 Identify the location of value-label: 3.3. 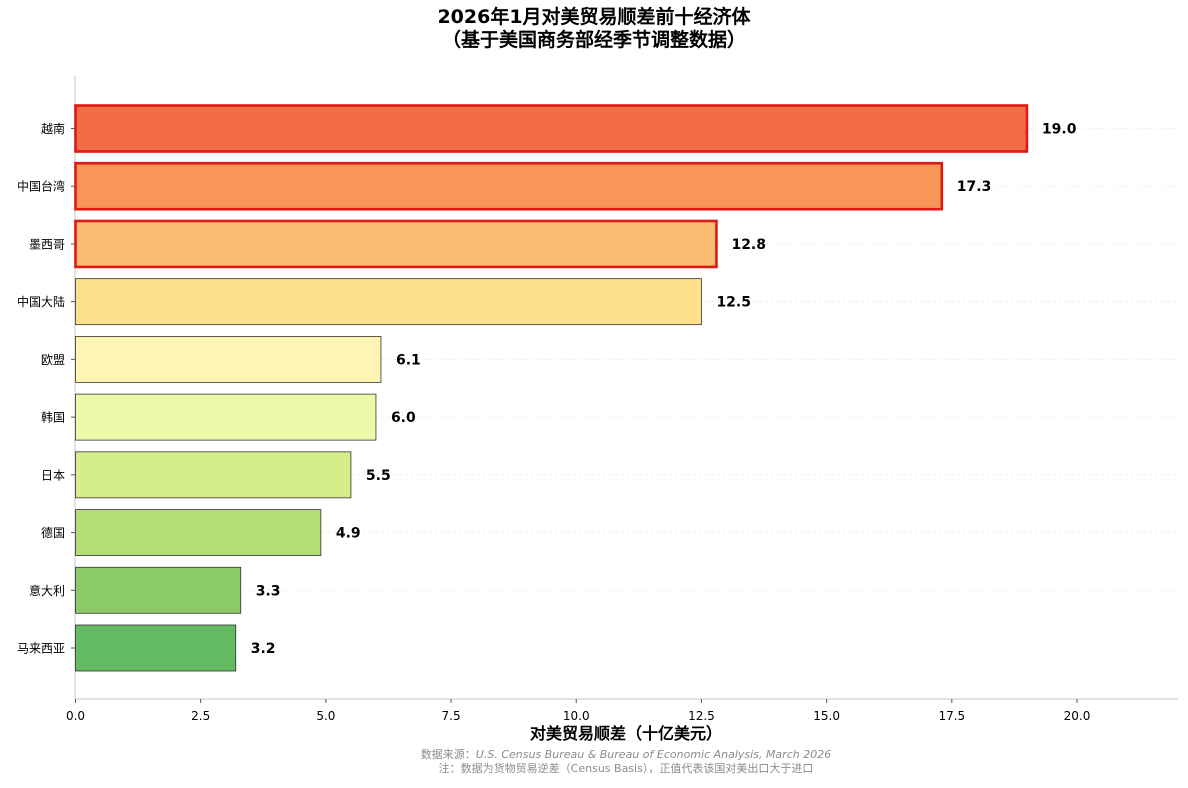
(268, 591).